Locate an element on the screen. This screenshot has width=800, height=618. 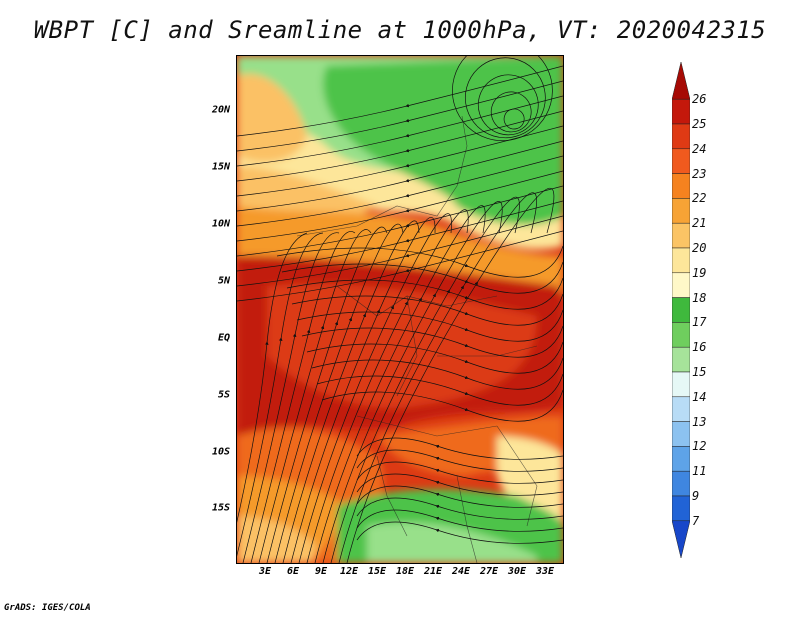
colorbar-label: 18 is located at coordinates (699, 297).